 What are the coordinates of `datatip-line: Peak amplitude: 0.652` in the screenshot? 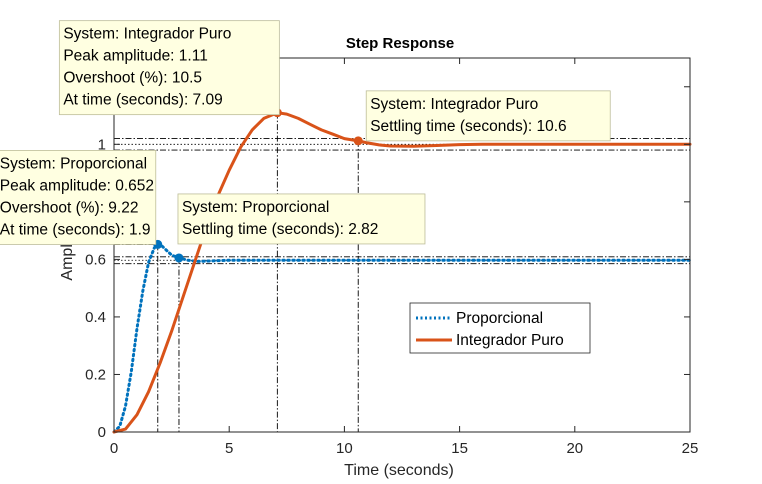 It's located at (77, 185).